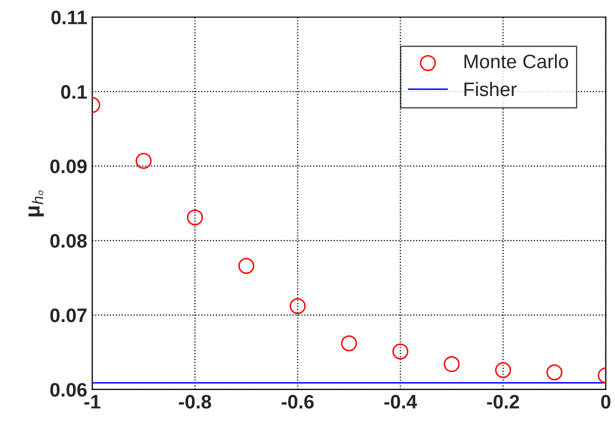  Describe the element at coordinates (74, 92) in the screenshot. I see `y-tick-label: 0.1` at that location.